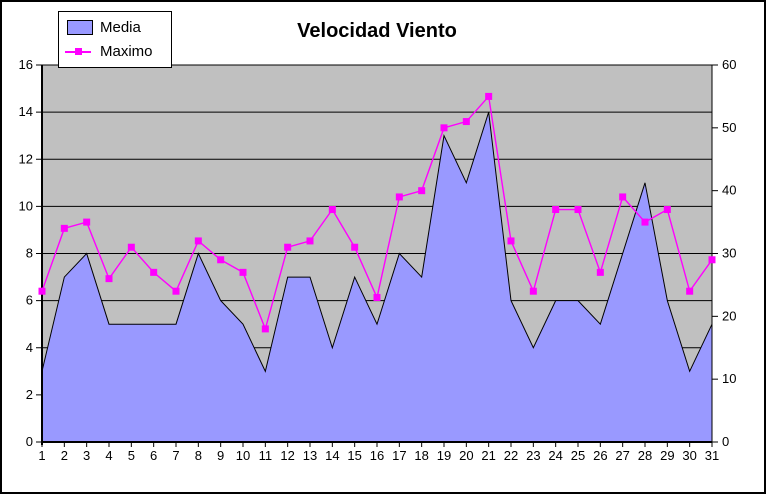 This screenshot has width=766, height=494. What do you see at coordinates (198, 455) in the screenshot?
I see `x-axis-label: 8` at bounding box center [198, 455].